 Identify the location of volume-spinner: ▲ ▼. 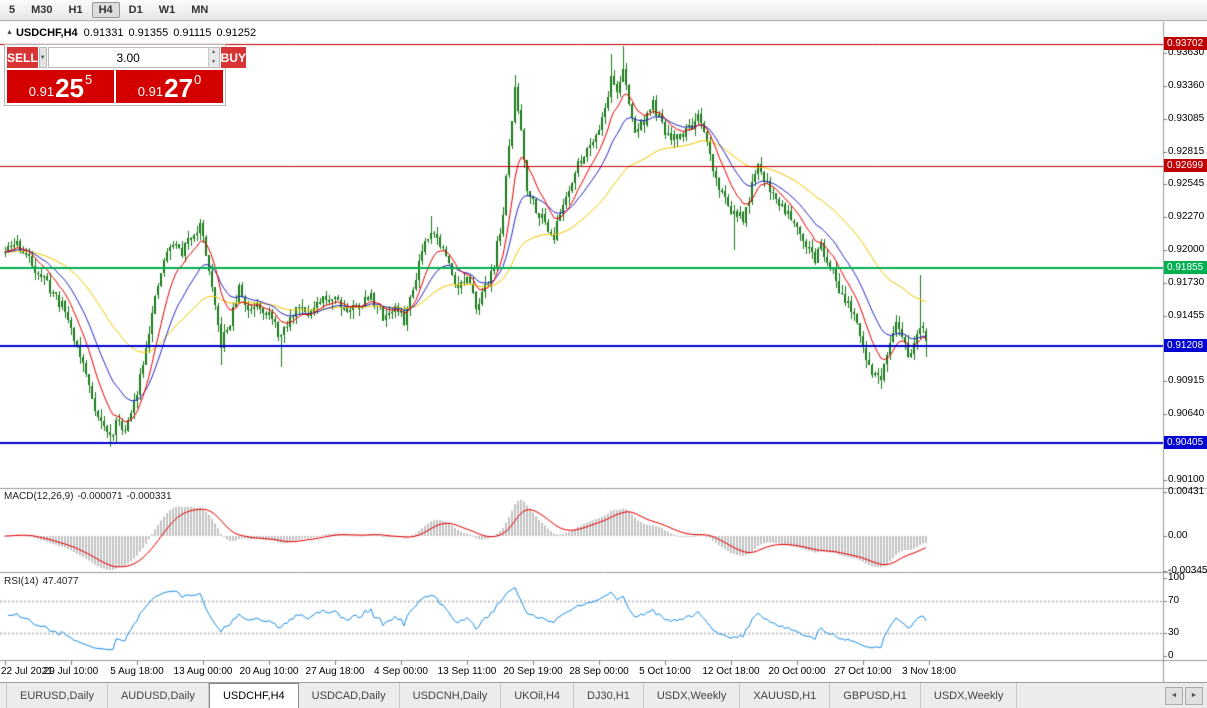
(213, 57).